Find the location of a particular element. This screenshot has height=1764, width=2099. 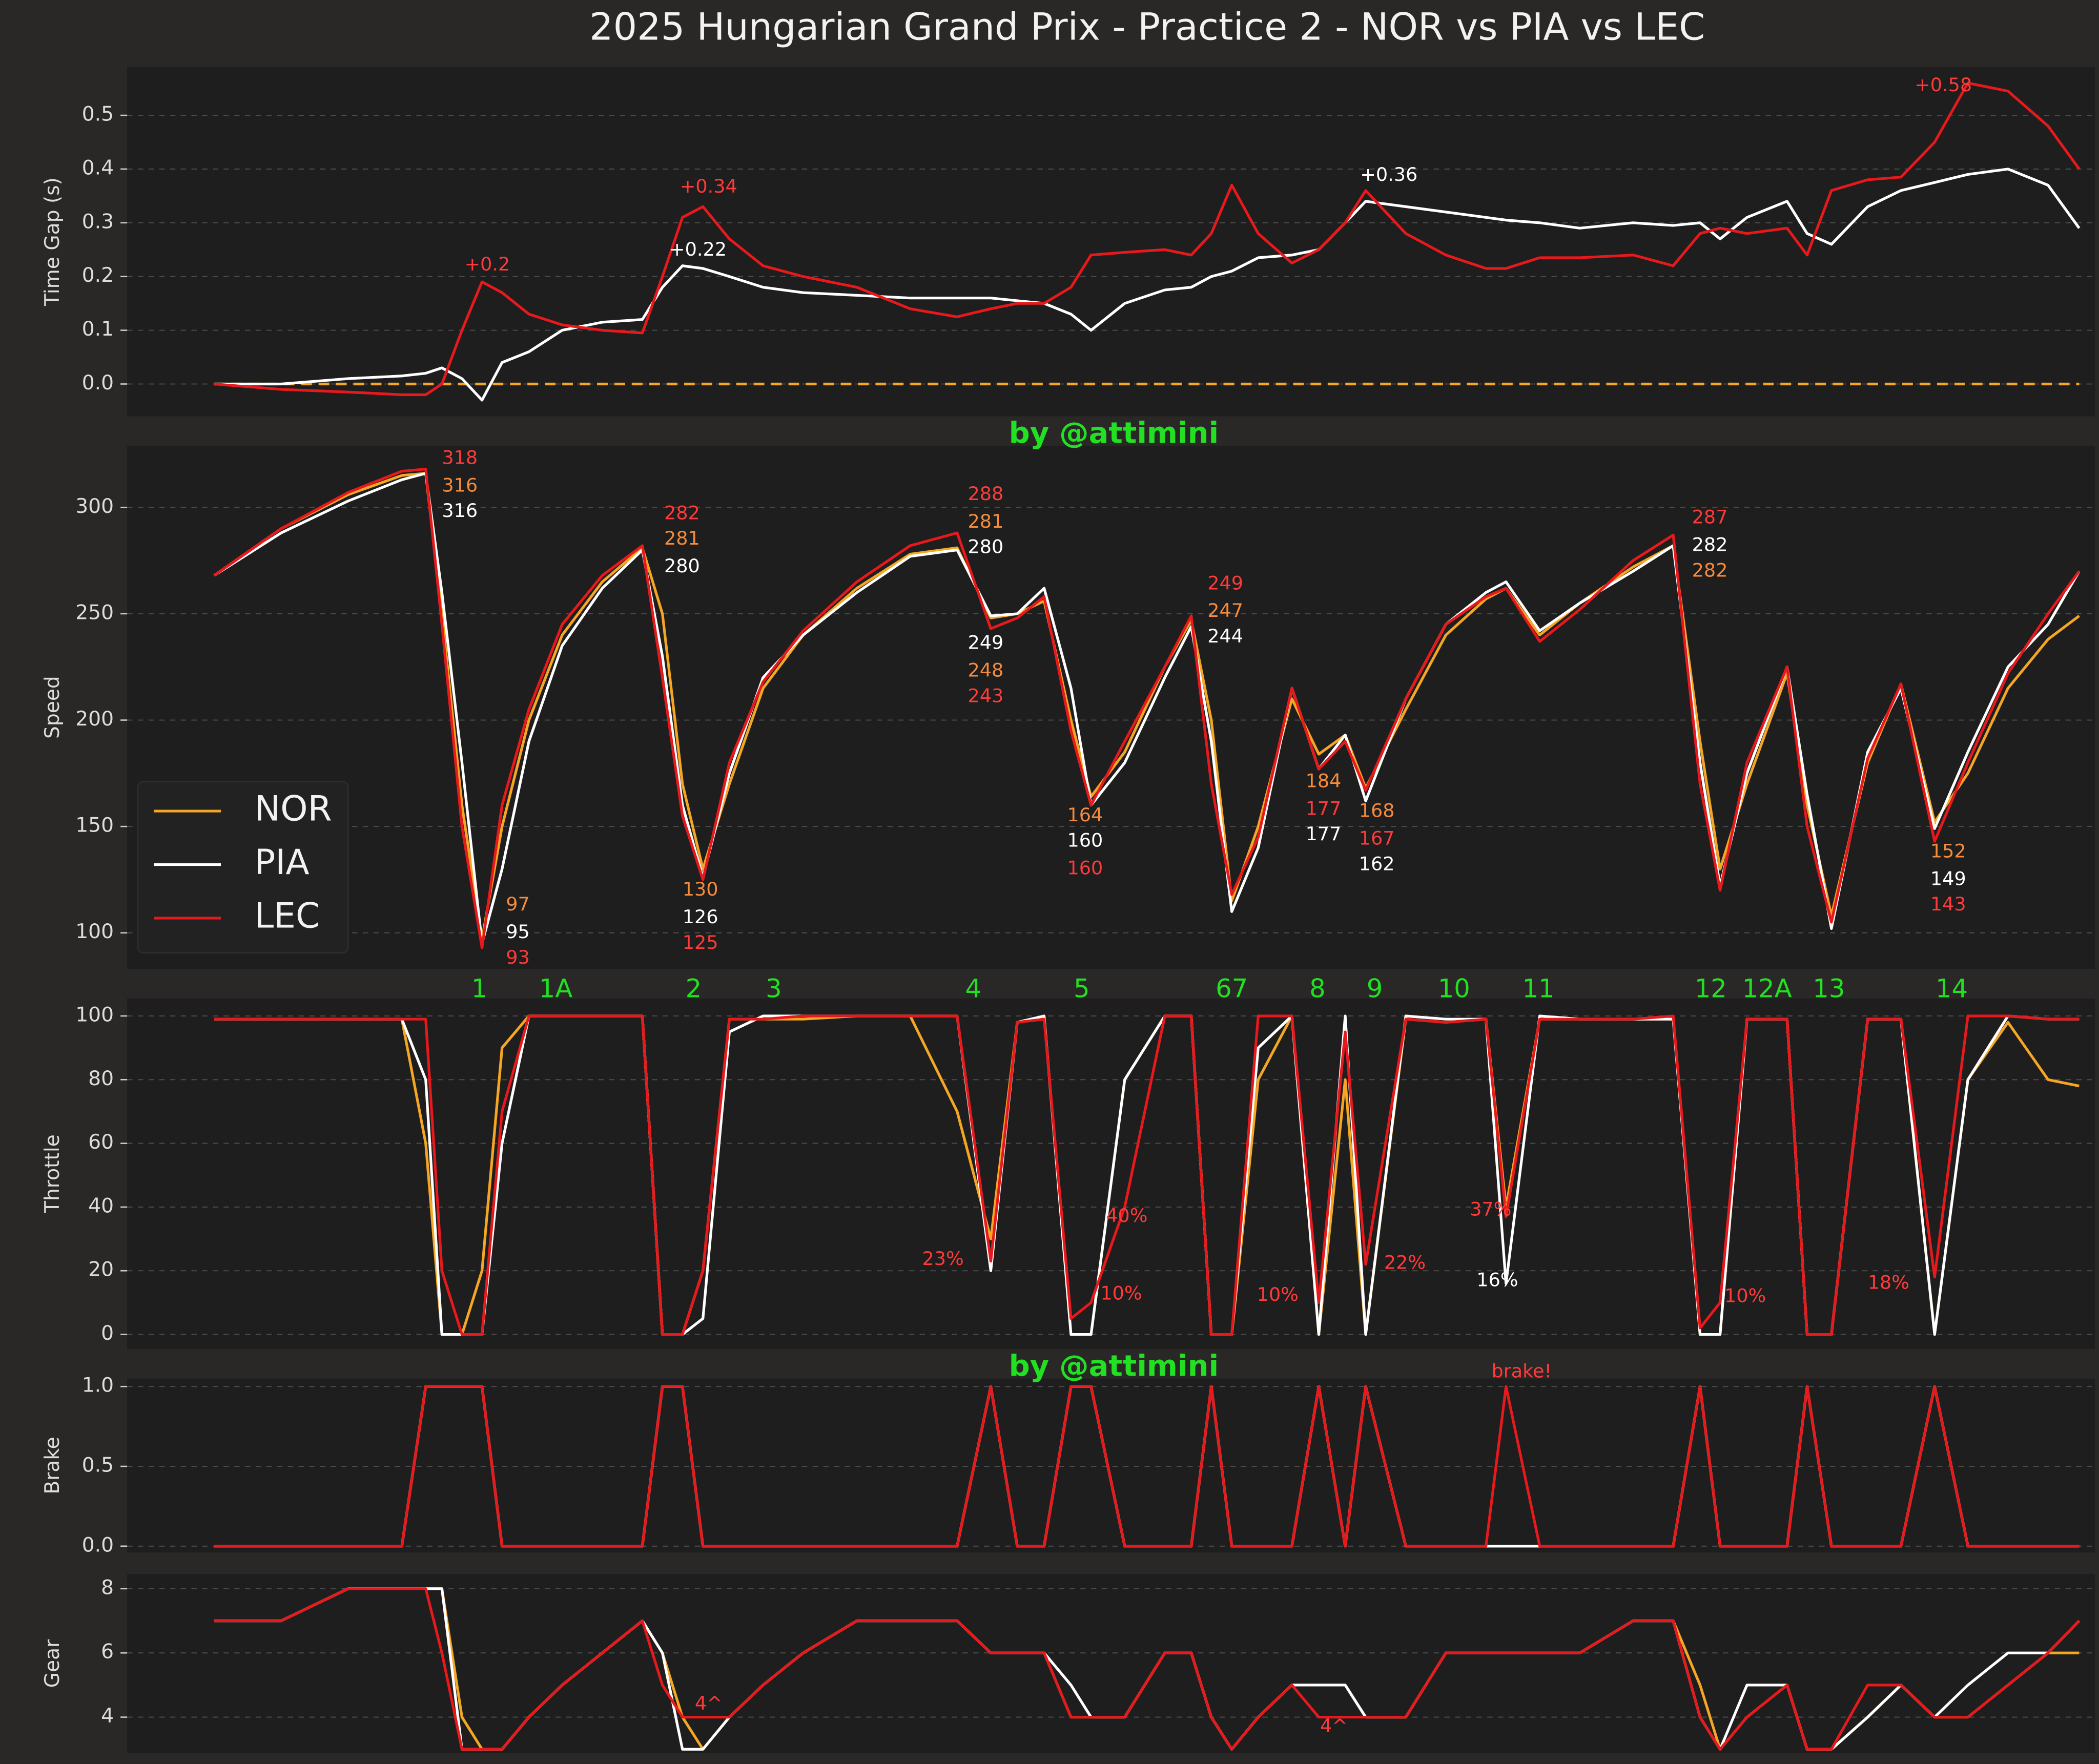

y-tick-label: 6 is located at coordinates (107, 1652).